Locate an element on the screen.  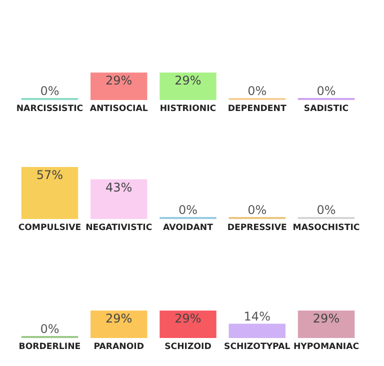
x-tick-label: DEPRESSIVE is located at coordinates (257, 228).